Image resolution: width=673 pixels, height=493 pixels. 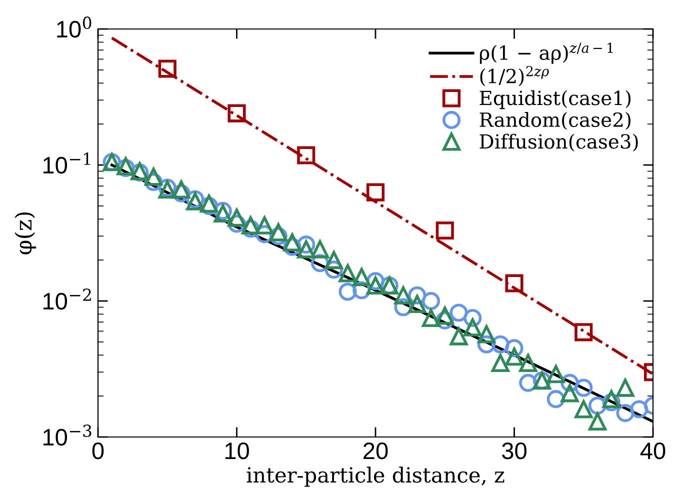 I want to click on legend-label: (1/2)$^{2zρ}$, so click(x=514, y=76).